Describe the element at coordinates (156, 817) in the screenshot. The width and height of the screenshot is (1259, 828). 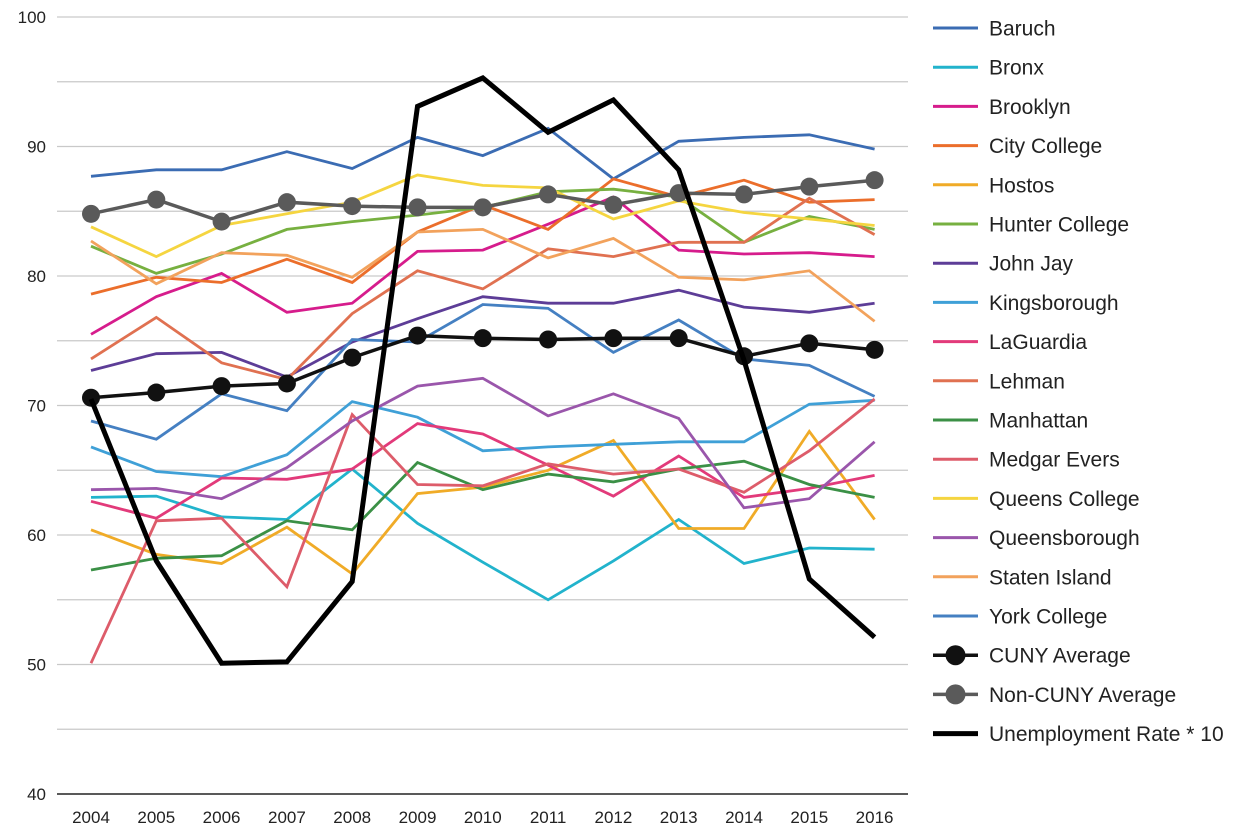
I see `x-tick-label: 2005` at that location.